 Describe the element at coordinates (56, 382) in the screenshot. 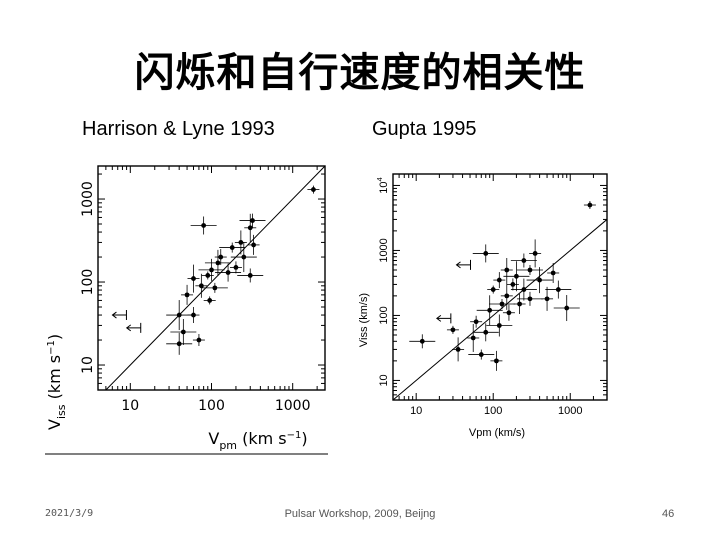

I see `y-axis-label: Viss (km s−1)` at that location.